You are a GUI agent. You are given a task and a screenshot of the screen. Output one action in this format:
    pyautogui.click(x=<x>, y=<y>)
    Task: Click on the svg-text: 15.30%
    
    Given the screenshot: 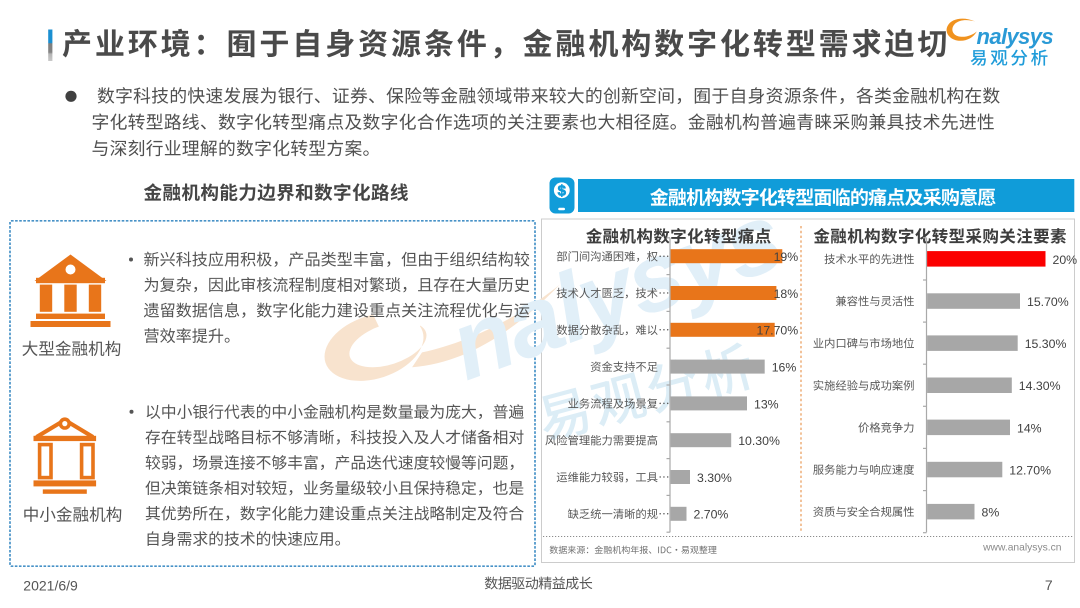 What is the action you would take?
    pyautogui.click(x=1046, y=344)
    